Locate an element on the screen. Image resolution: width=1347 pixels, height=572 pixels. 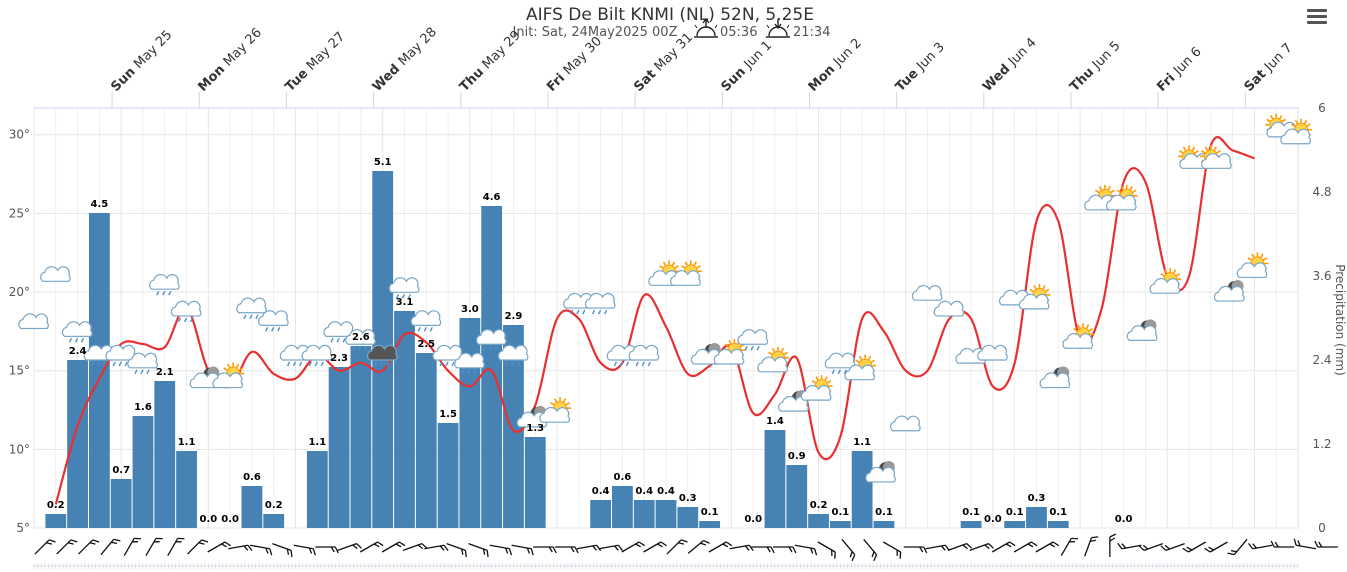
day-label: Mon May 26 is located at coordinates (229, 59).